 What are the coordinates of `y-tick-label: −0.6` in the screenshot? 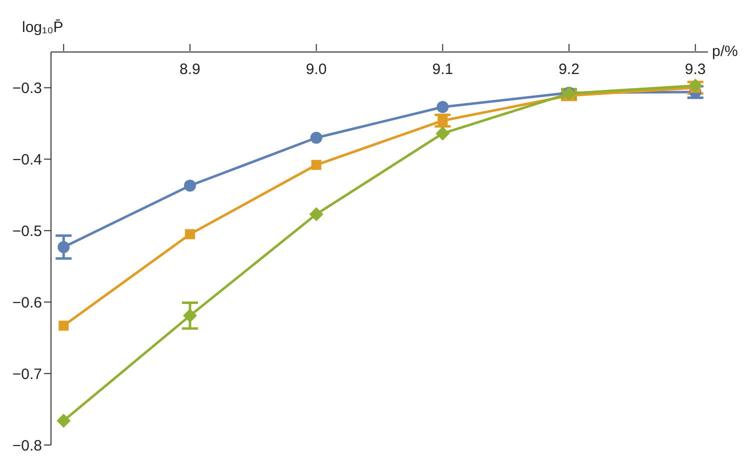 It's located at (27, 303).